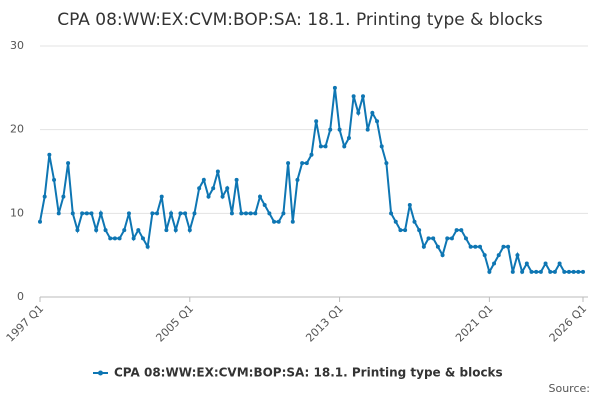  Describe the element at coordinates (568, 323) in the screenshot. I see `x-tick-label: 2026 Q1` at that location.